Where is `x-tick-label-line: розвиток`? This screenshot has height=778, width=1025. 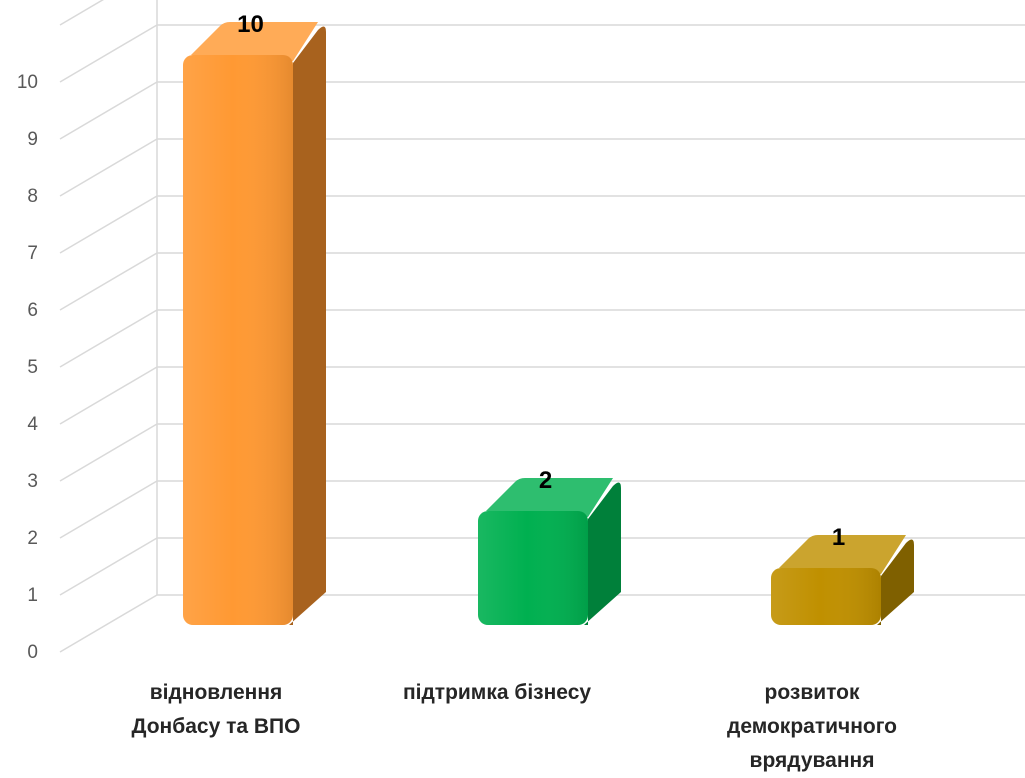
x-tick-label-line: розвиток is located at coordinates (812, 692).